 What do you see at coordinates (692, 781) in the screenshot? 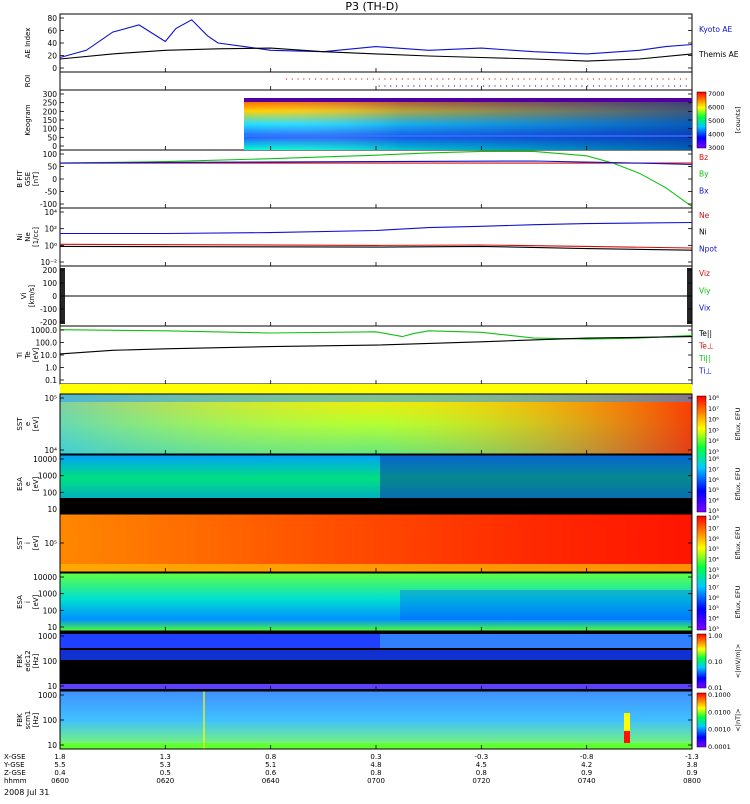
I see `x-axis-tick-label: 0800` at bounding box center [692, 781].